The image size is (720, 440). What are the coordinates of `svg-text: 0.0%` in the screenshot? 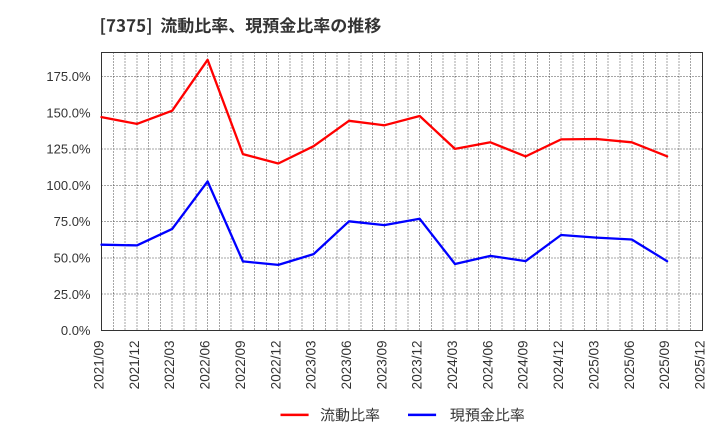 It's located at (76, 330).